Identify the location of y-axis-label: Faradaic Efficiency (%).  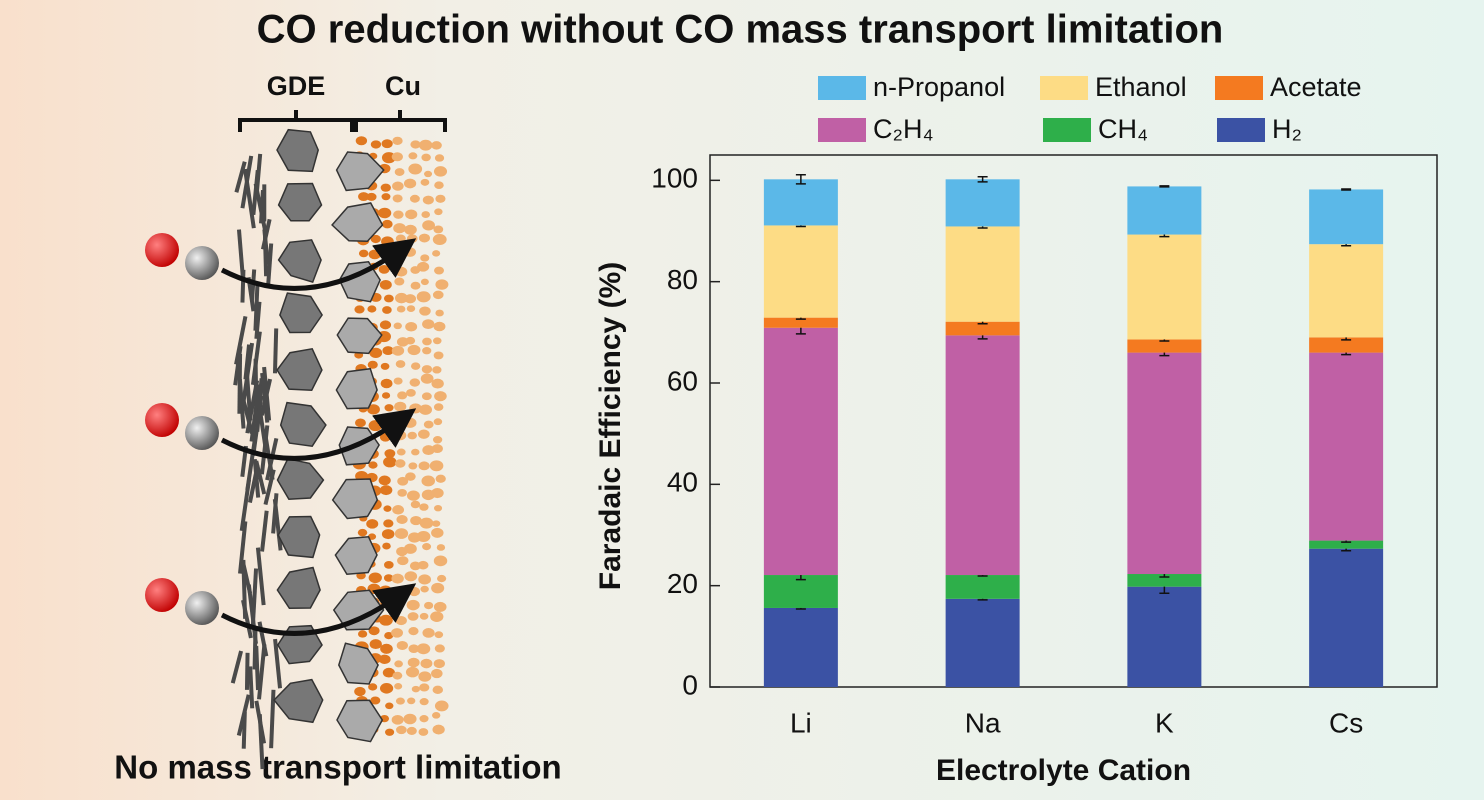
(610, 426).